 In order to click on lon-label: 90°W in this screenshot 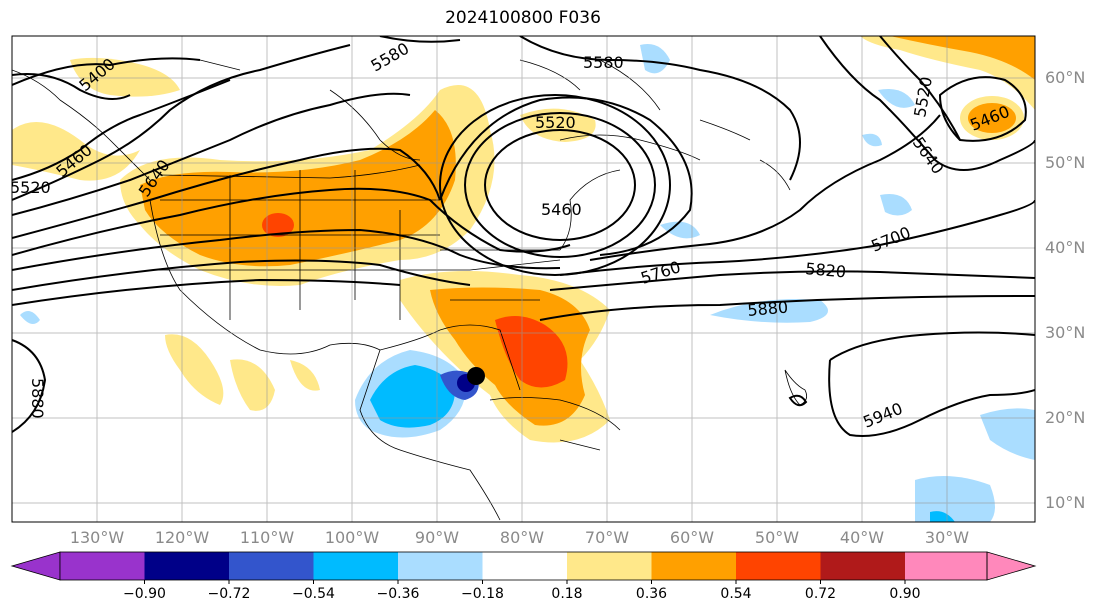, I will do `click(437, 537)`.